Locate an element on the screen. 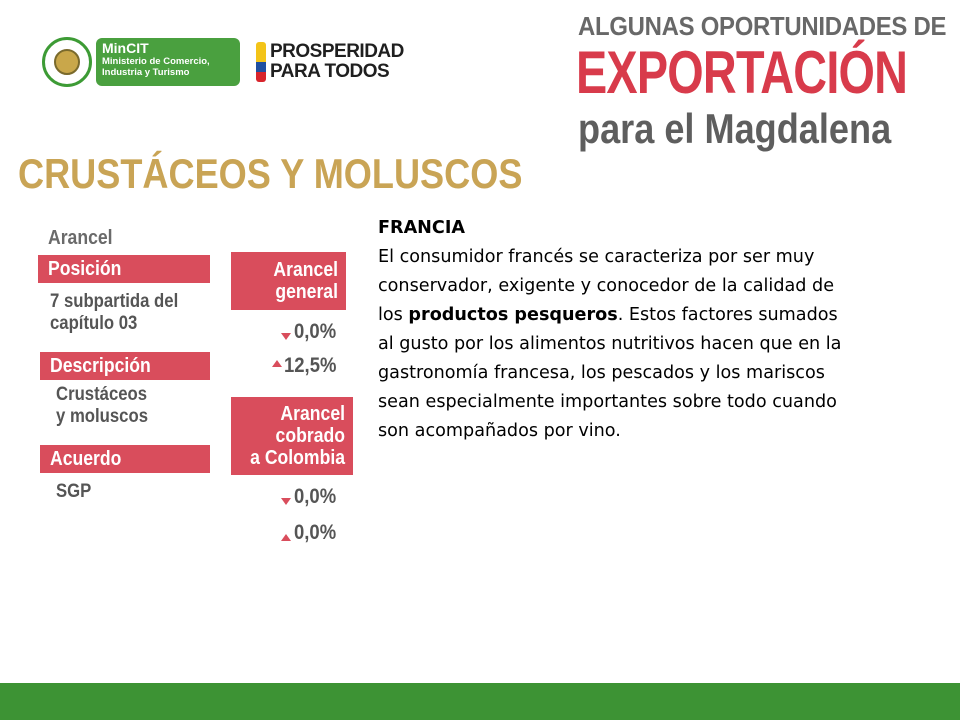 This screenshot has width=960, height=720. arancel-general-box: Arancel general is located at coordinates (288, 281).